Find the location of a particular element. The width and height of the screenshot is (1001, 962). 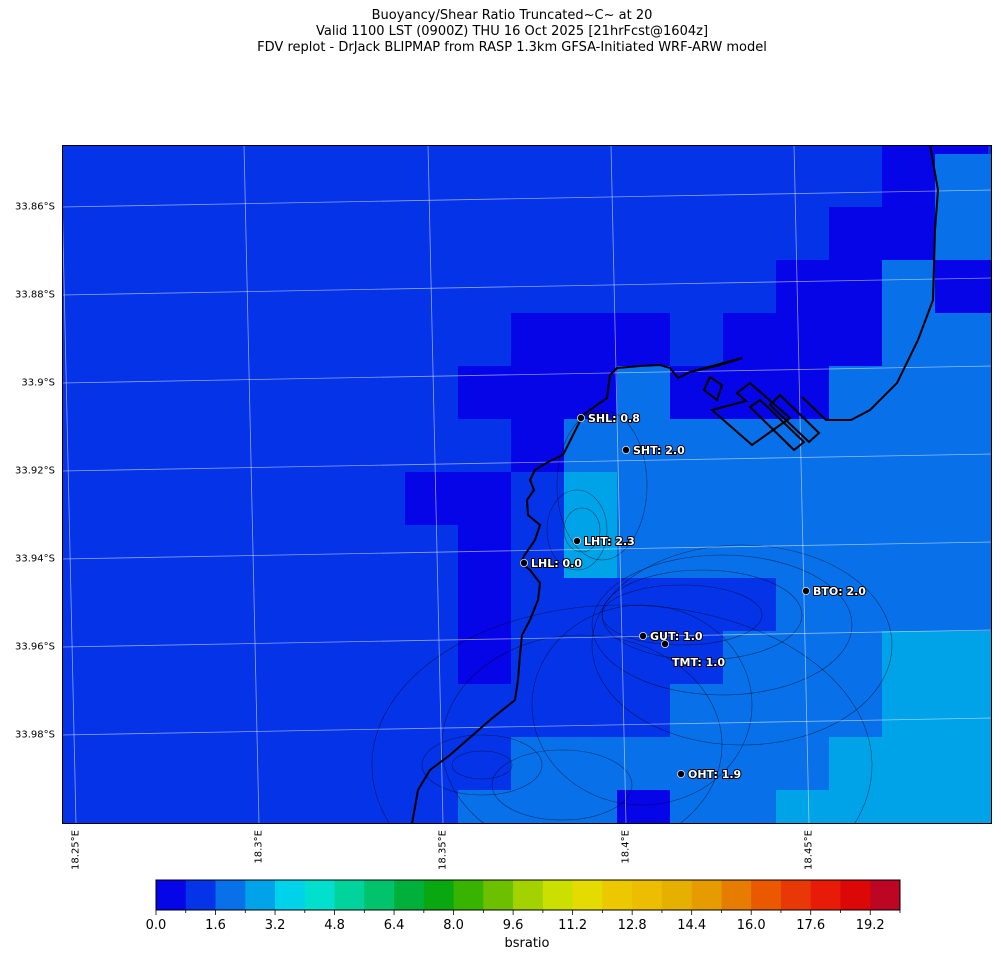

title-line-1: Buoyancy/Shear Ratio Truncated~C~ at 20 is located at coordinates (512, 15).